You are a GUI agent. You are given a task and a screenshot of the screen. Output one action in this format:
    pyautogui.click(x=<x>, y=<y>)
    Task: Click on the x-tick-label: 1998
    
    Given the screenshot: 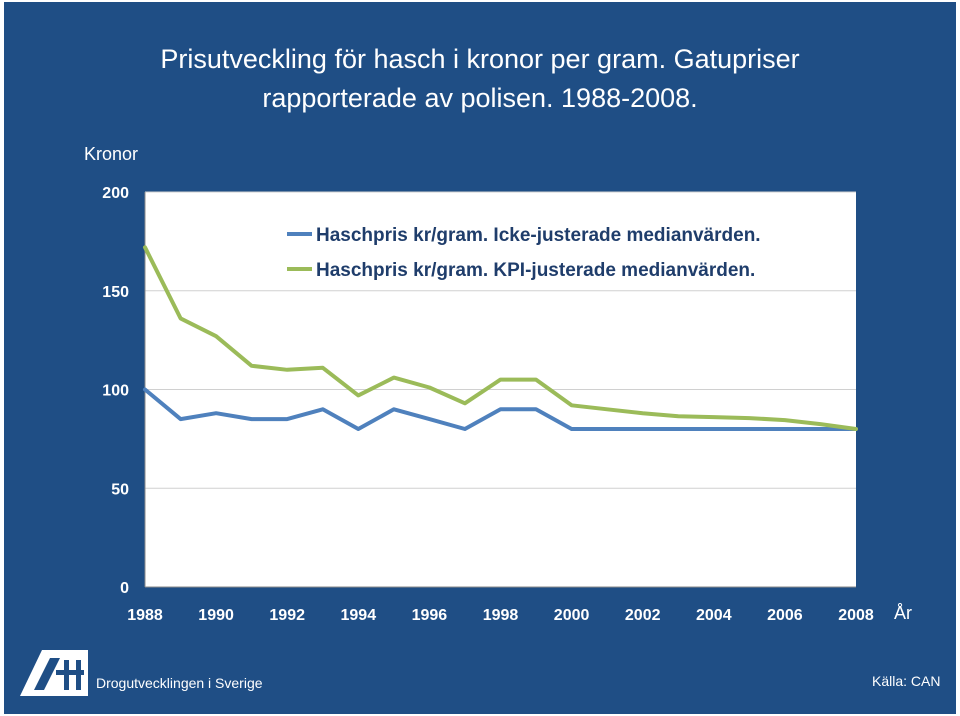 What is the action you would take?
    pyautogui.click(x=501, y=615)
    